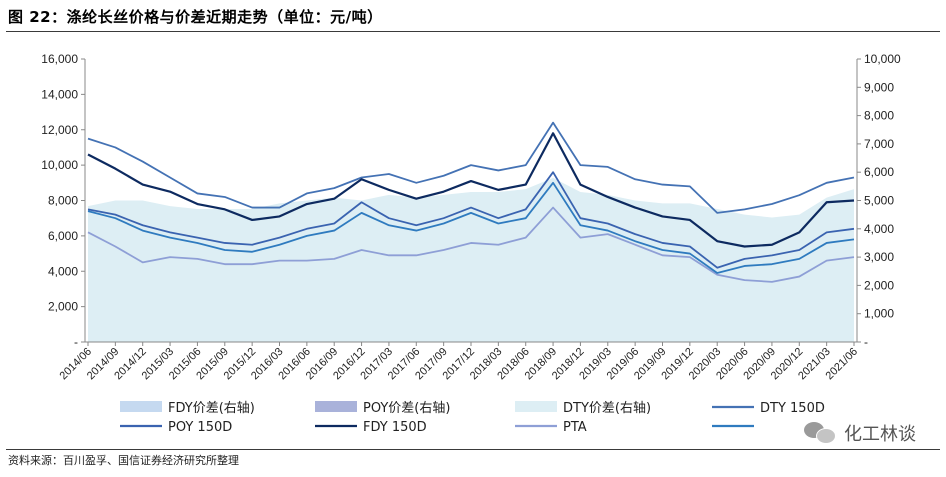 This screenshot has height=477, width=946. I want to click on wechat-icon, so click(821, 433).